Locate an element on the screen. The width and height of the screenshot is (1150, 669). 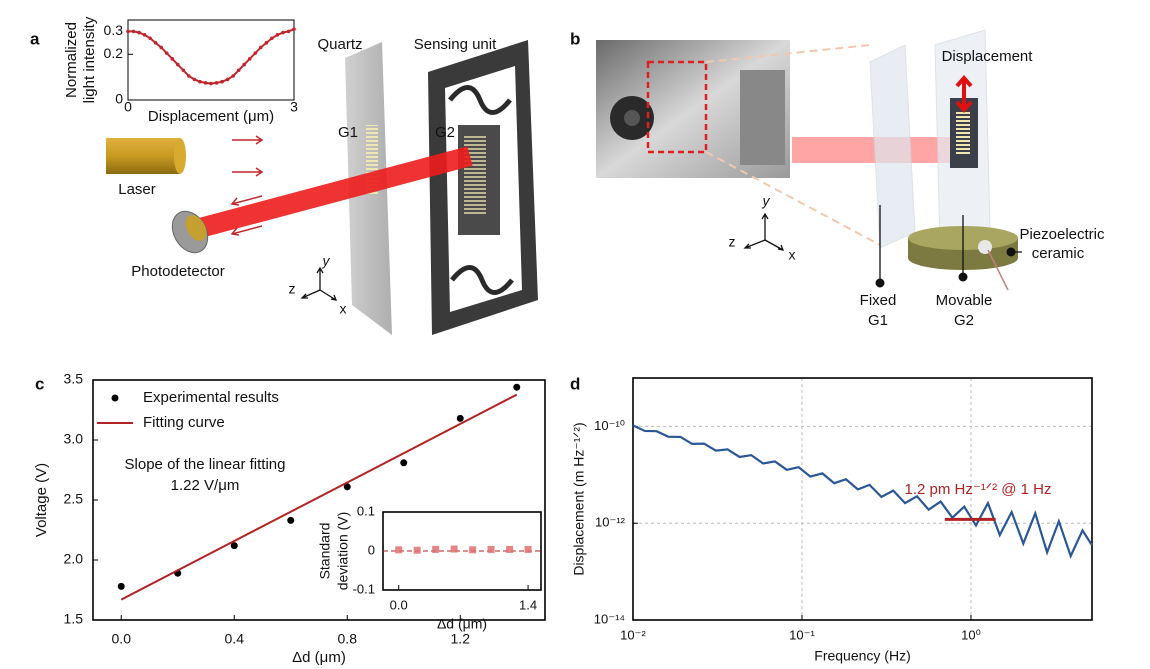
annotation: 1.22 V/μm is located at coordinates (205, 485).